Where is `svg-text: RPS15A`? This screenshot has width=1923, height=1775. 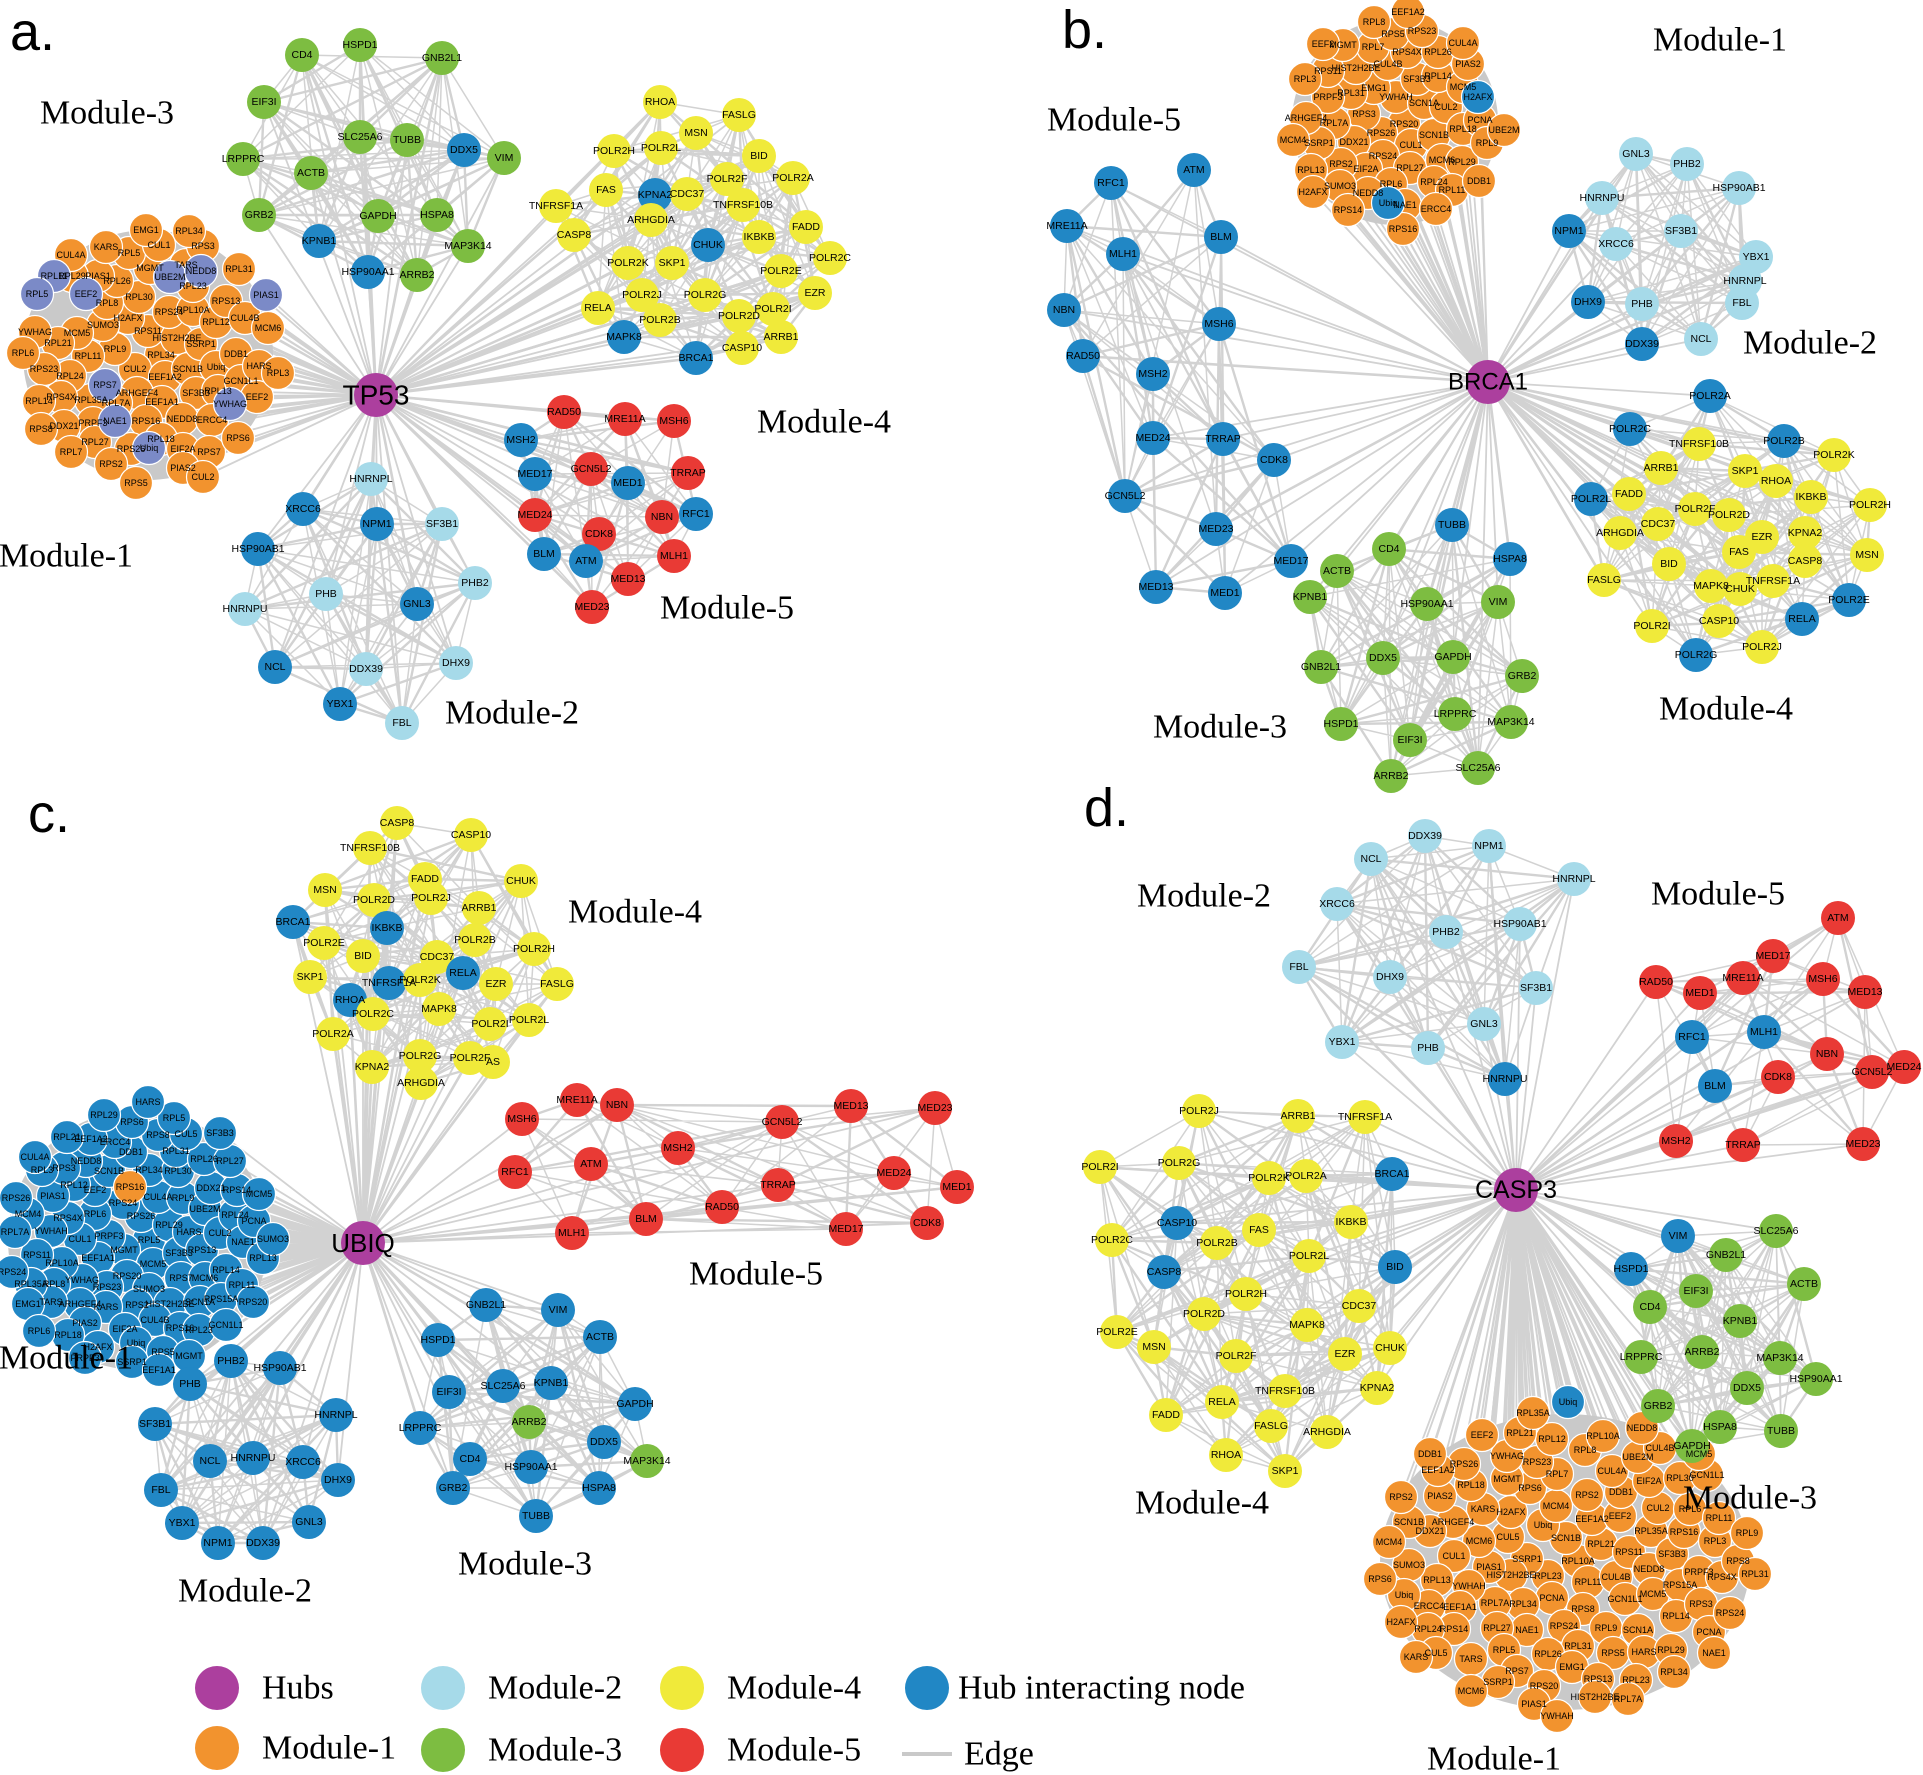
svg-text: RPS15A is located at coordinates (1680, 1585).